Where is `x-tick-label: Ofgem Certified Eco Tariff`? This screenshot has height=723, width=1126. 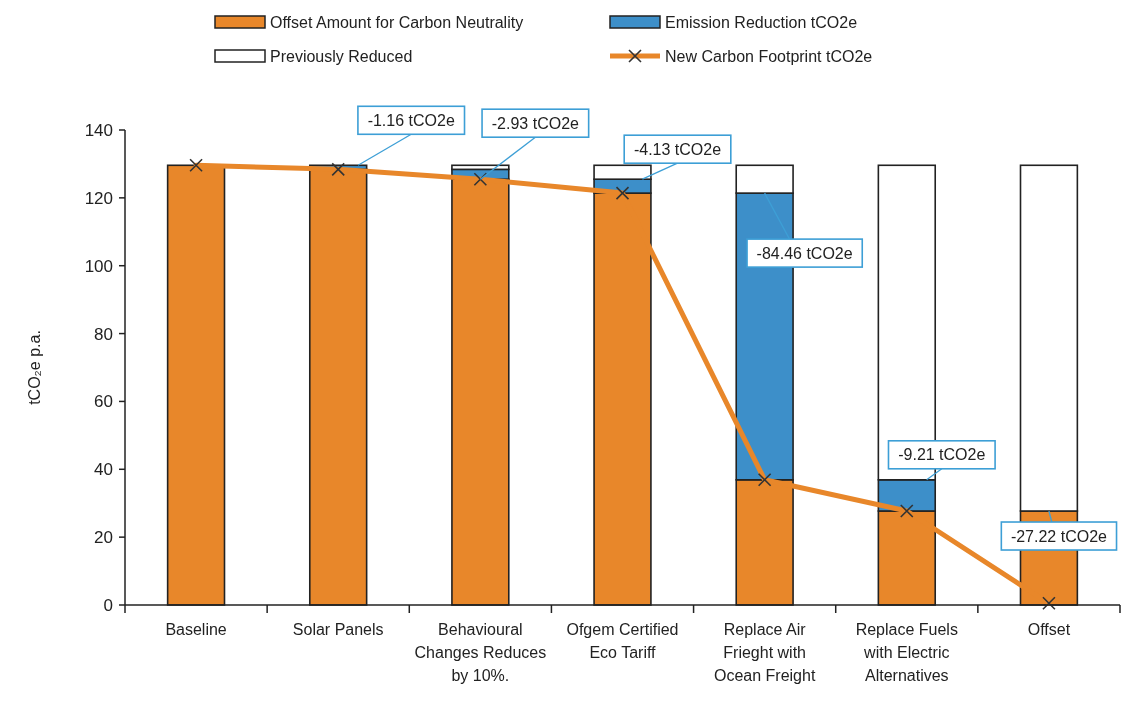 x-tick-label: Ofgem Certified Eco Tariff is located at coordinates (622, 641).